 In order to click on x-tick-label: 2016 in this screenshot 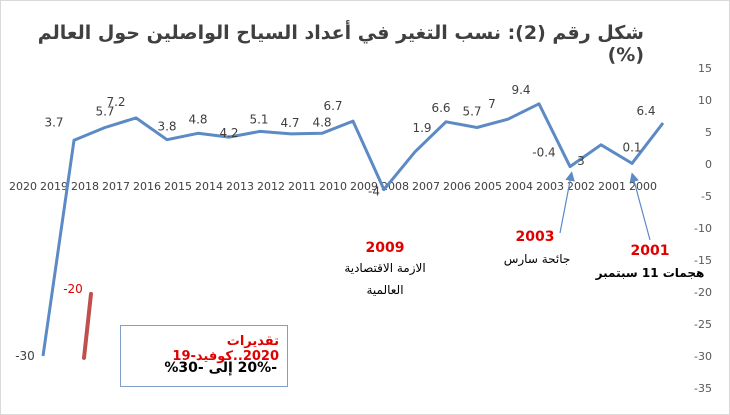, I will do `click(147, 186)`.